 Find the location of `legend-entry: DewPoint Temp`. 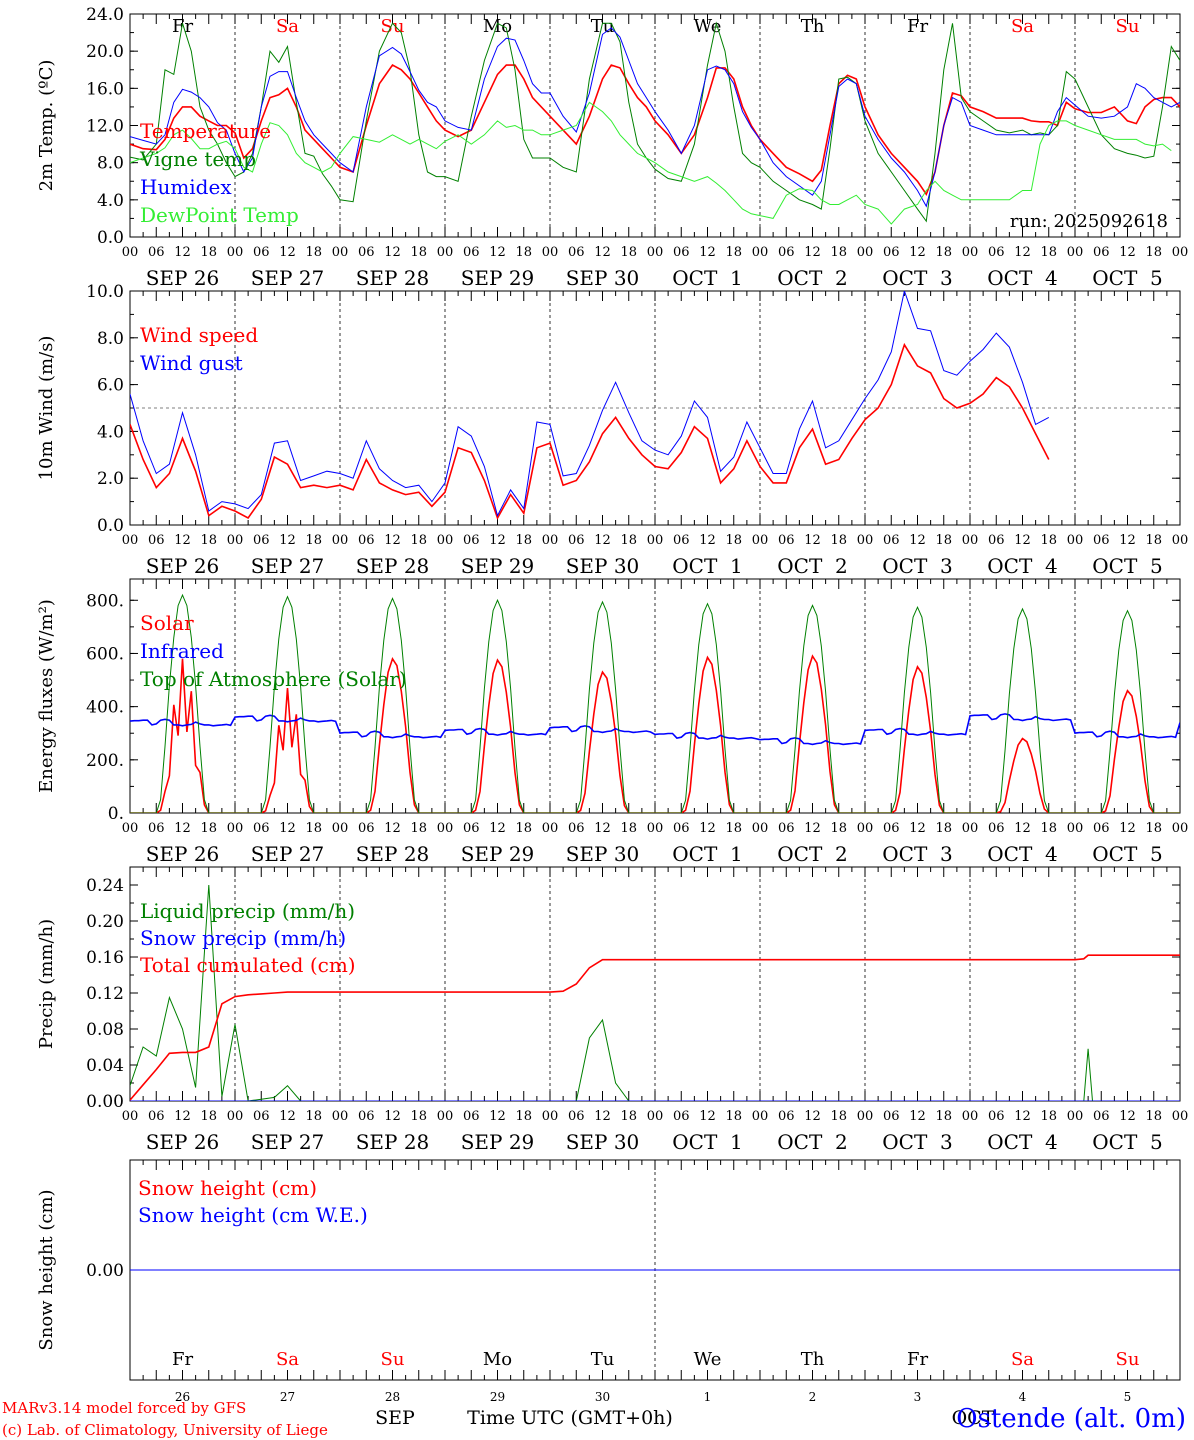

legend-entry: DewPoint Temp is located at coordinates (219, 215).